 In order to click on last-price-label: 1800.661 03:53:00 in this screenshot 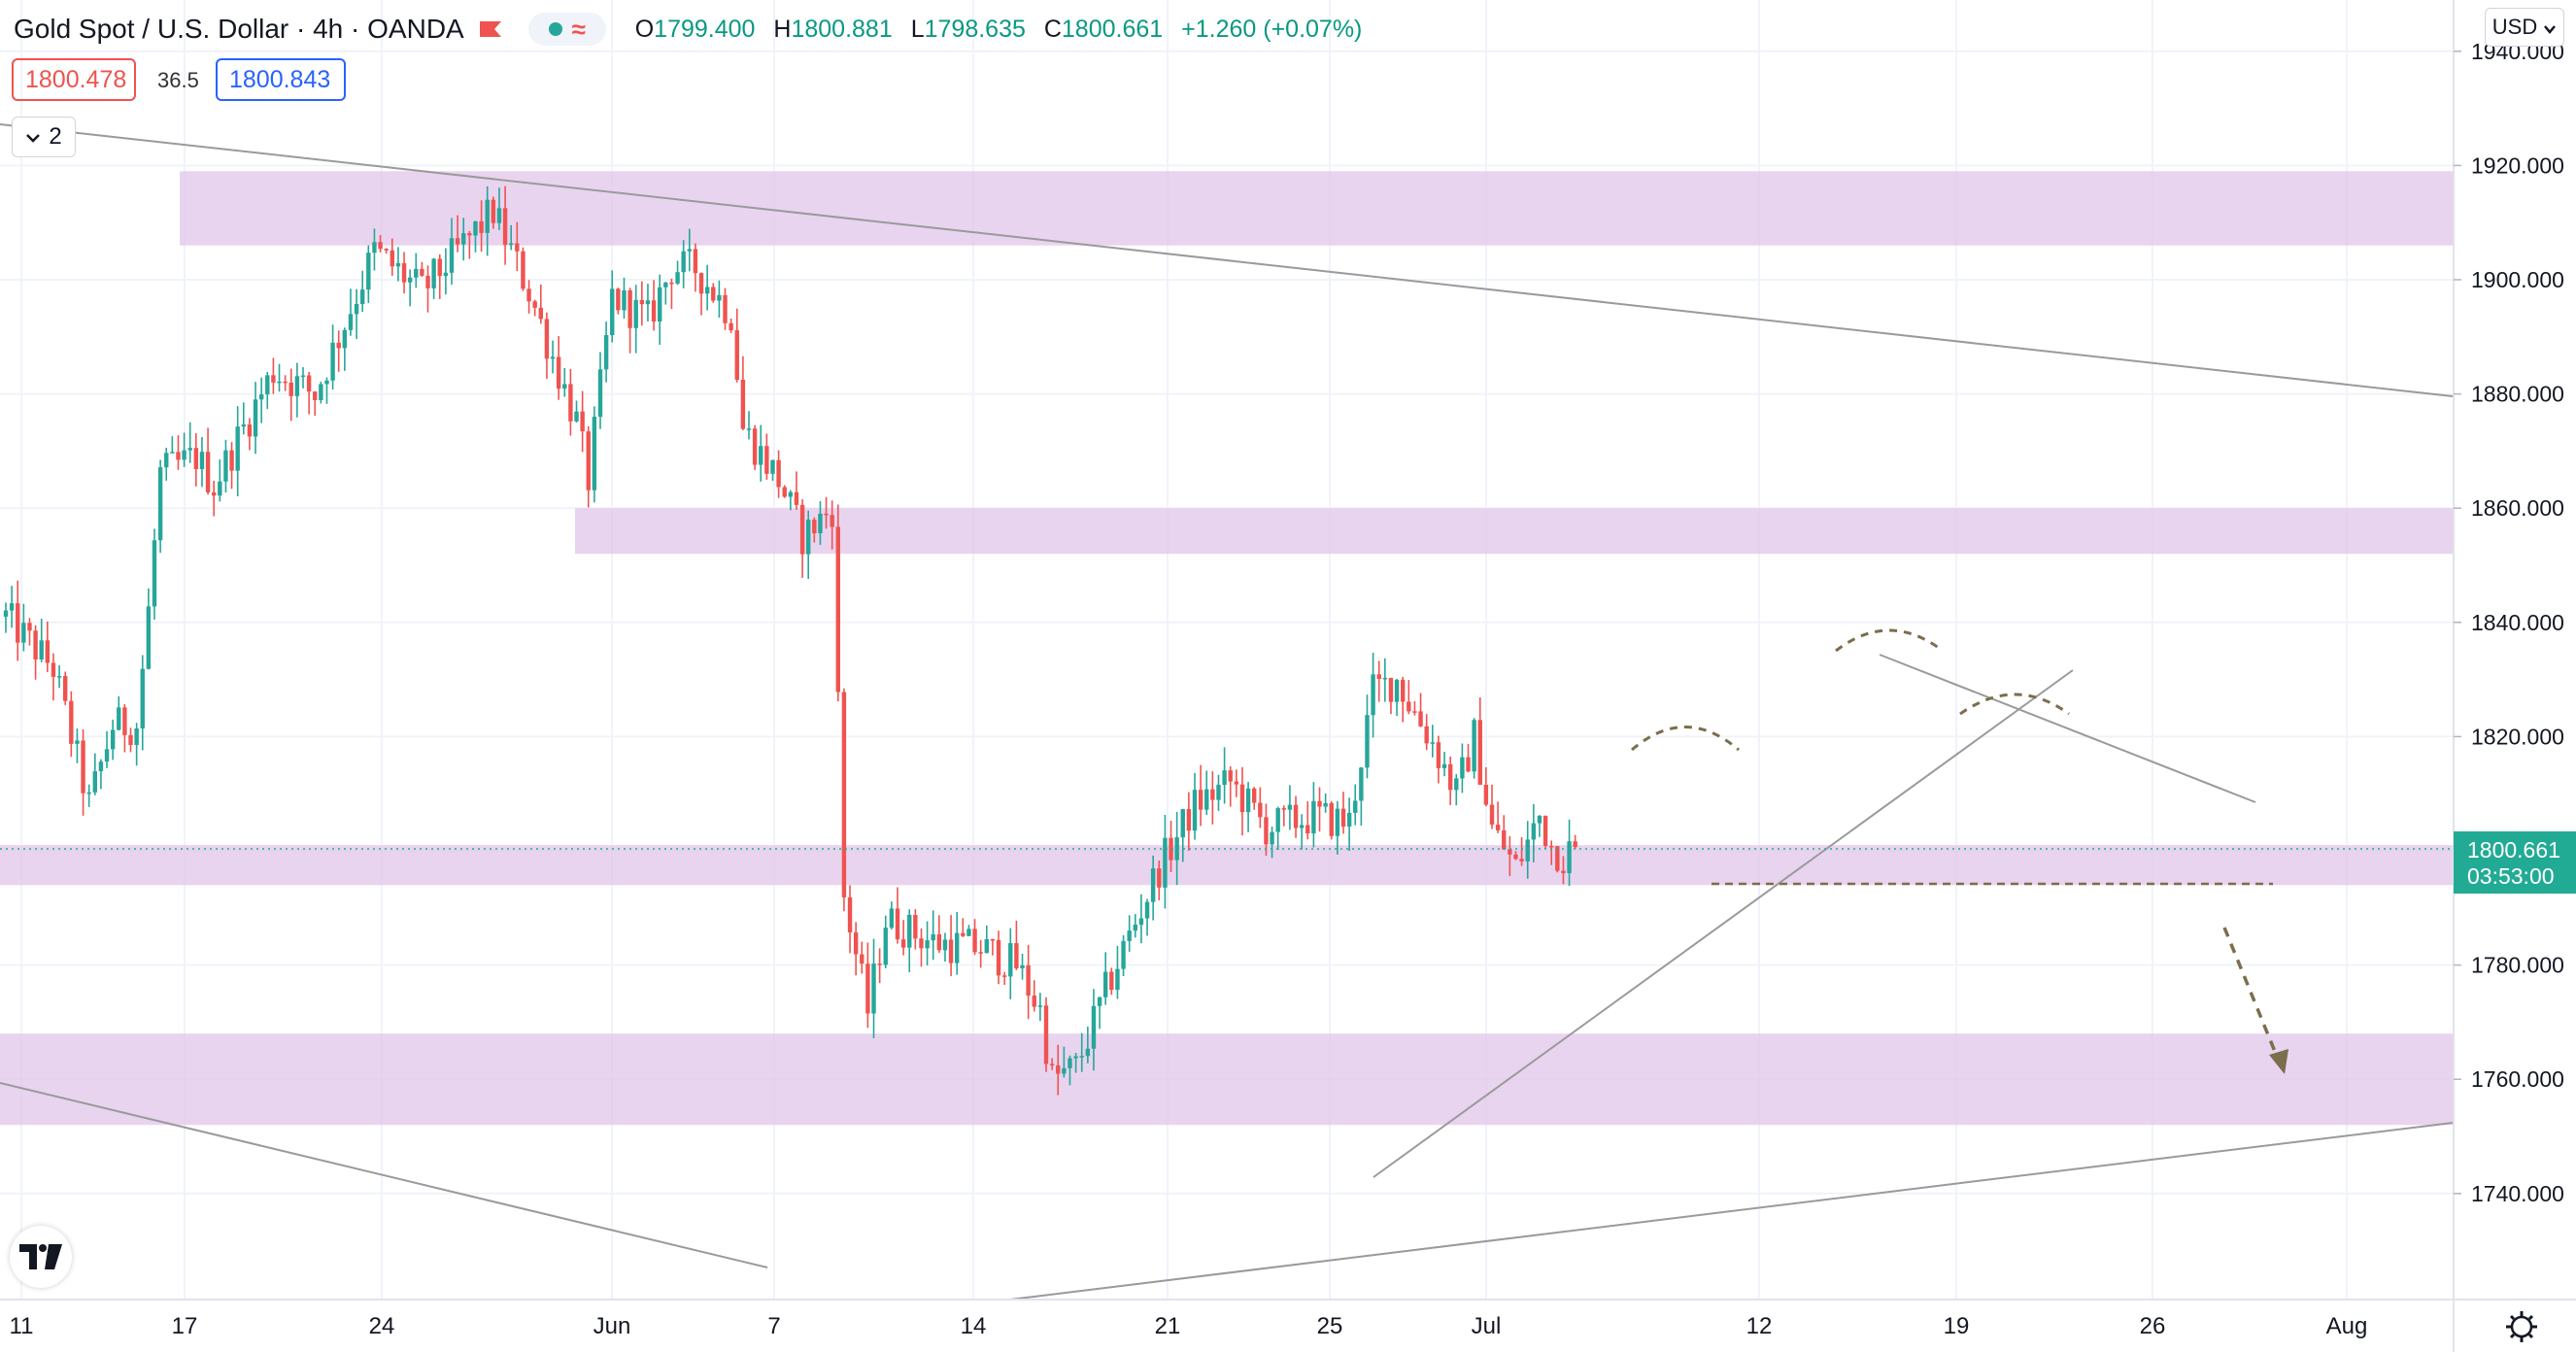, I will do `click(2515, 862)`.